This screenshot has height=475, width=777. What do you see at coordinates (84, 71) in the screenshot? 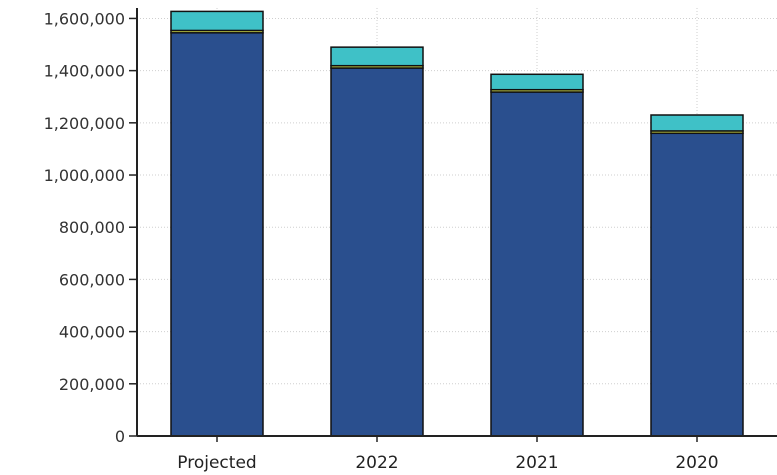
I see `y-tick-label: 1,400,000` at bounding box center [84, 71].